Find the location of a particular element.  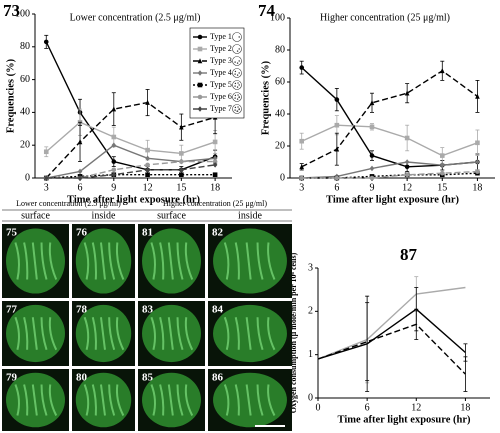

panel-number: 76 is located at coordinates (82, 233).